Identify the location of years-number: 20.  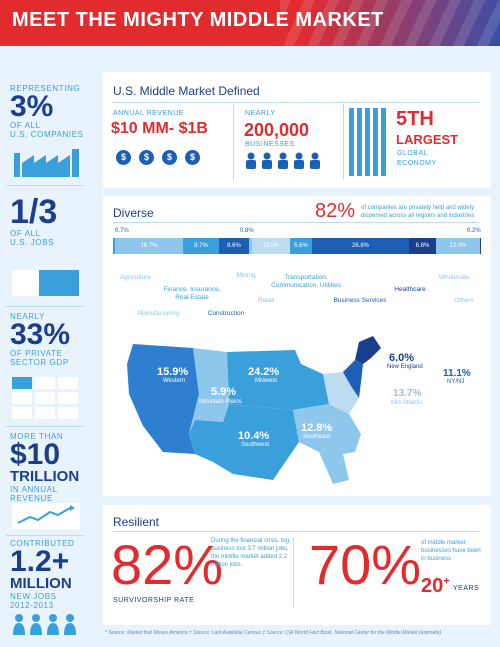
(432, 586).